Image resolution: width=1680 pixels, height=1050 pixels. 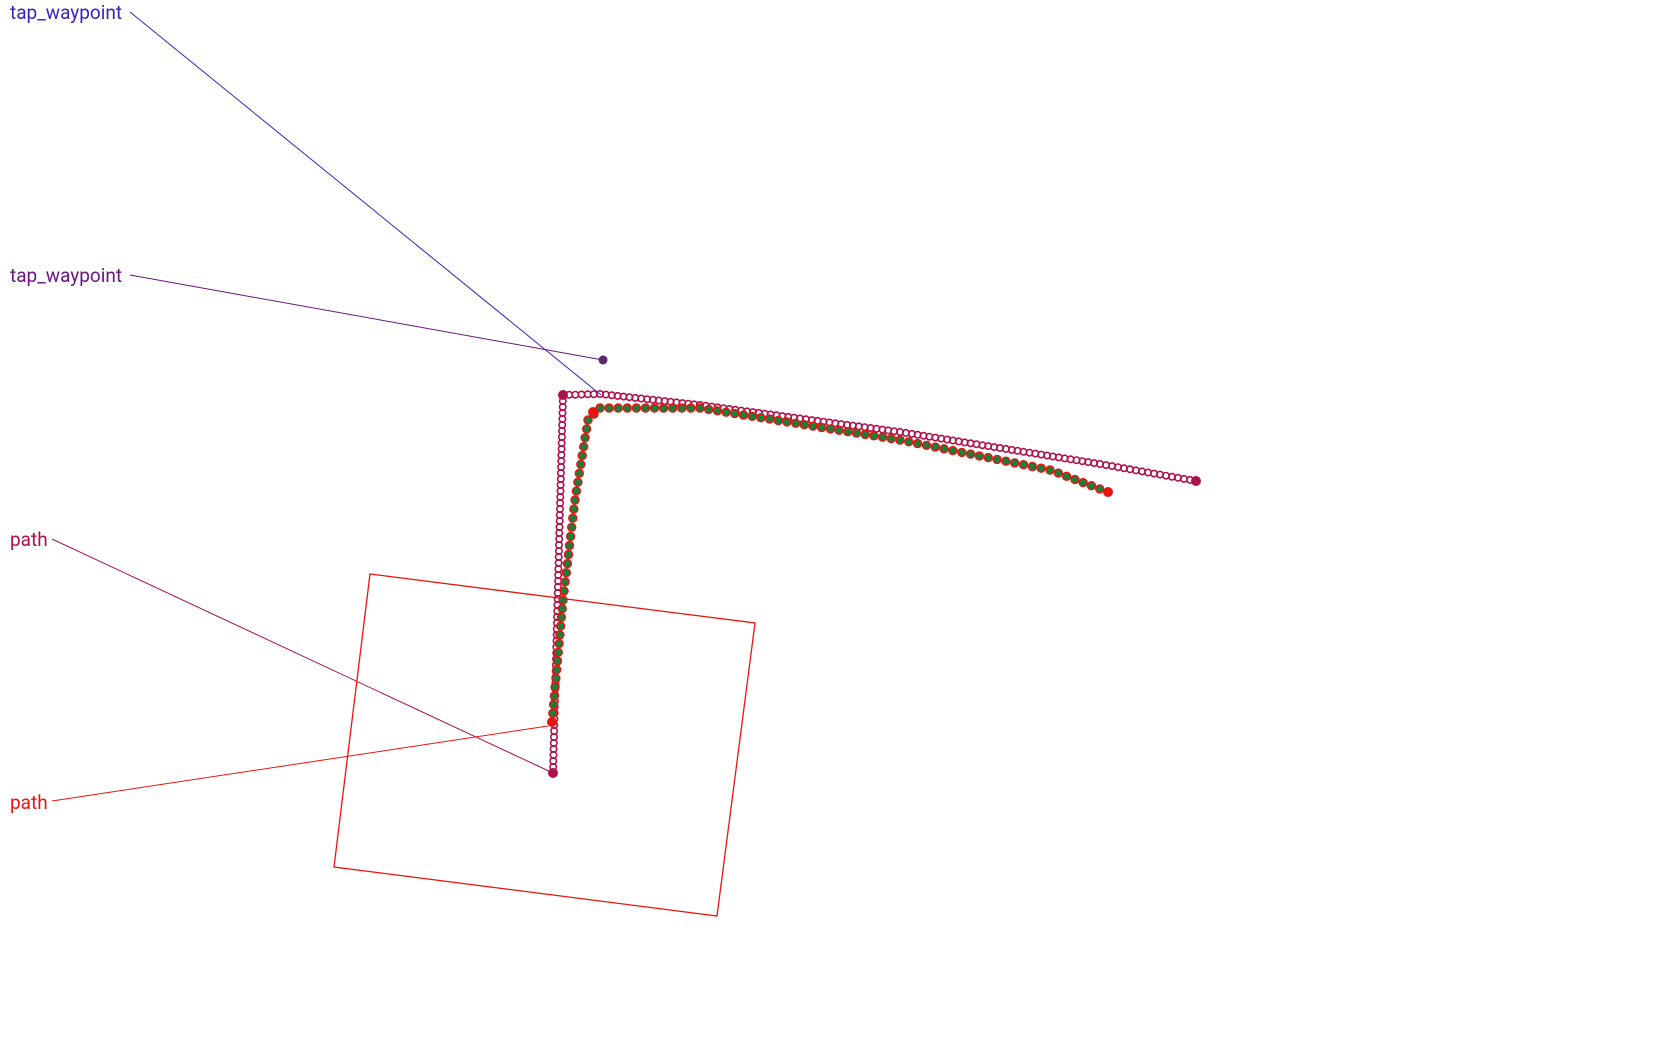 What do you see at coordinates (603, 360) in the screenshot?
I see `tap-waypoint-marker` at bounding box center [603, 360].